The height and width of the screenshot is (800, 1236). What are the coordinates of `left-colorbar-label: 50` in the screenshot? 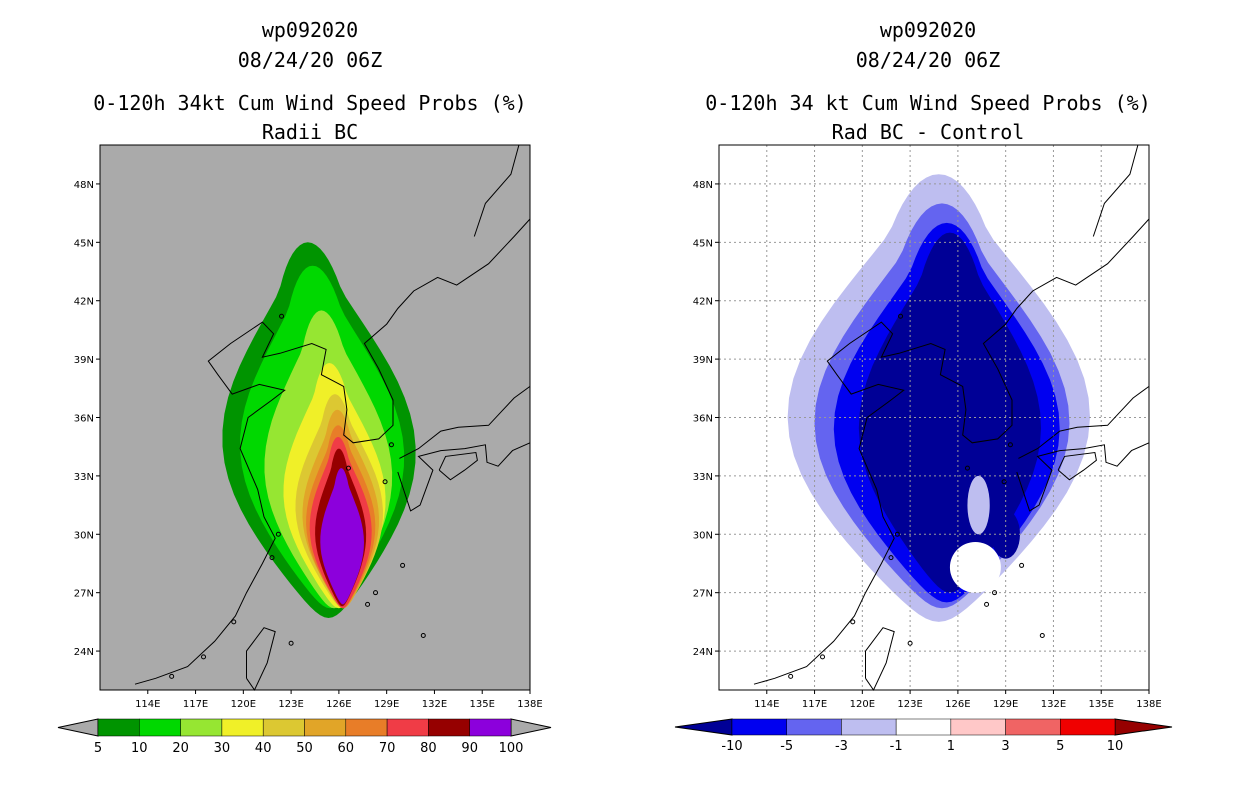 It's located at (304, 748).